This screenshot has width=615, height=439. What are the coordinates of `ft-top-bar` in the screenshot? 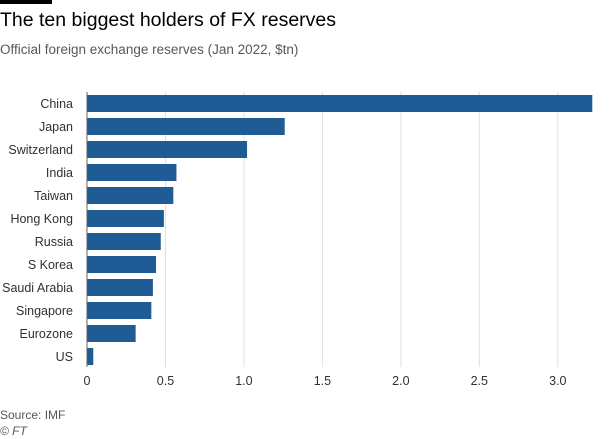 It's located at (26, 2).